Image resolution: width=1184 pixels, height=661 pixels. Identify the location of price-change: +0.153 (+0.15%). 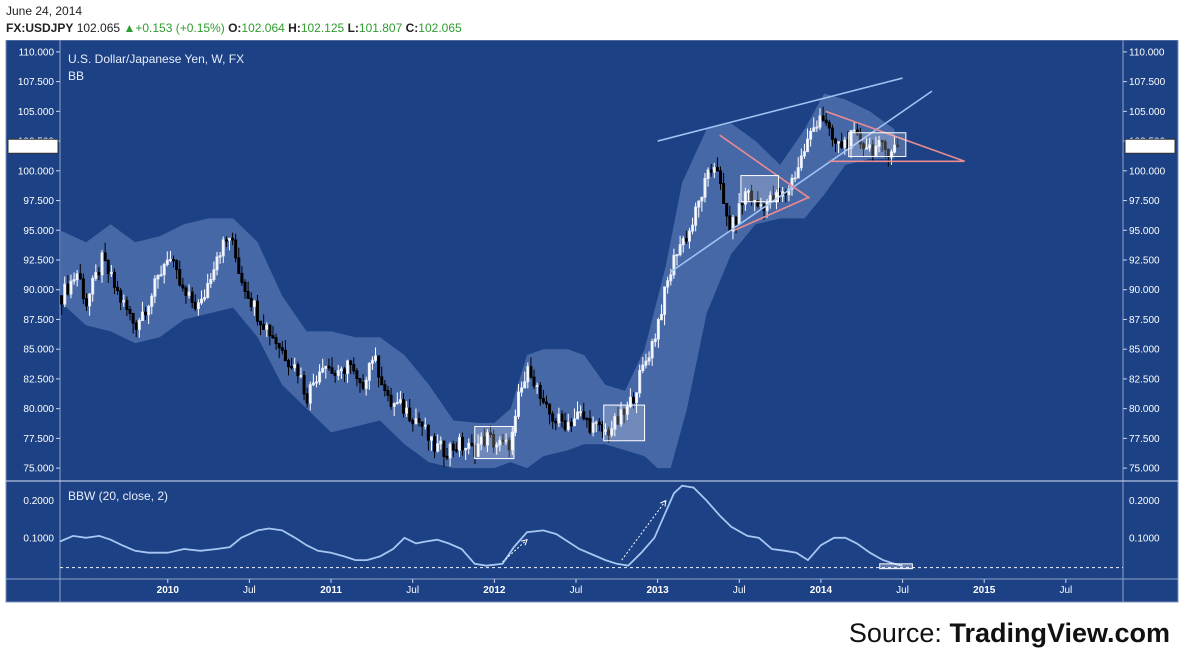
(180, 28).